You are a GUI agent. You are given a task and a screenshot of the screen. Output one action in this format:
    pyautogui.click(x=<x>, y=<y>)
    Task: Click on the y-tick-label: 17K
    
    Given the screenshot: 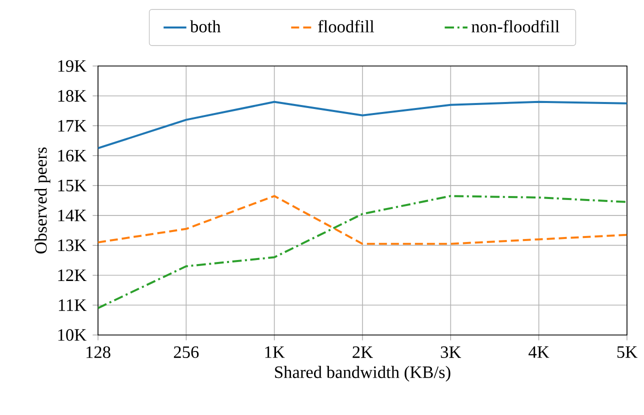 What is the action you would take?
    pyautogui.click(x=72, y=126)
    